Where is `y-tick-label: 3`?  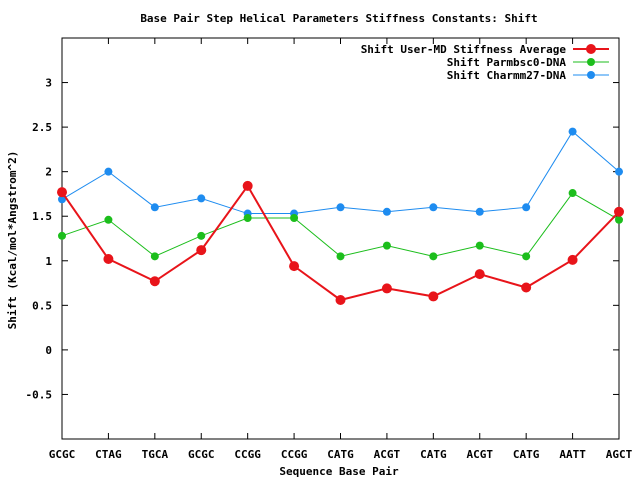
y-tick-label: 3 is located at coordinates (48, 83).